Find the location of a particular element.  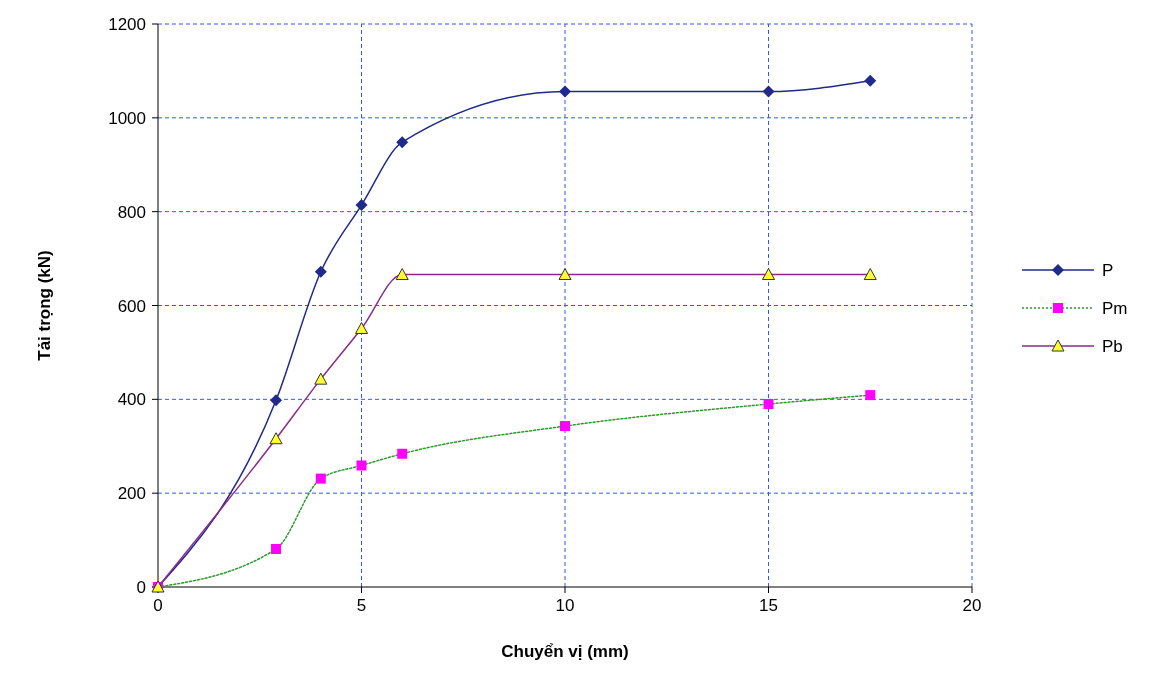

legend-label: Pm is located at coordinates (1115, 308).